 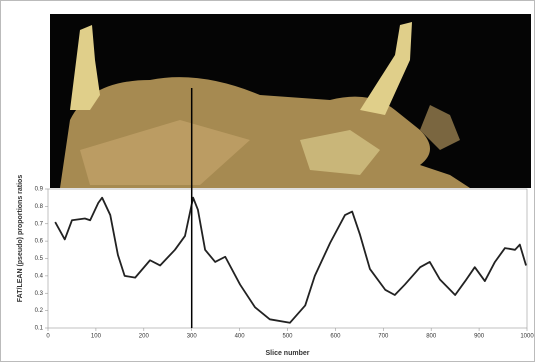 I want to click on y-tick-label: 0.2, so click(x=39, y=311).